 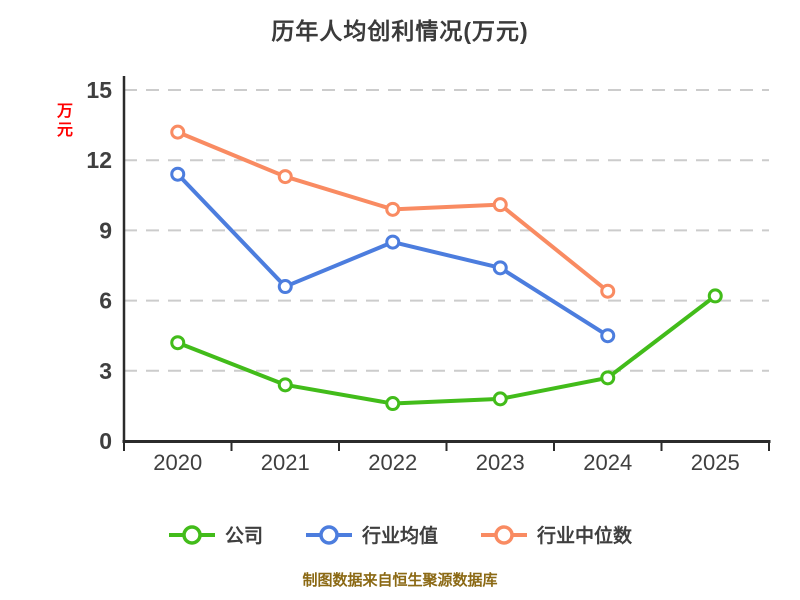 What do you see at coordinates (500, 399) in the screenshot?
I see `data-point-s0-2023` at bounding box center [500, 399].